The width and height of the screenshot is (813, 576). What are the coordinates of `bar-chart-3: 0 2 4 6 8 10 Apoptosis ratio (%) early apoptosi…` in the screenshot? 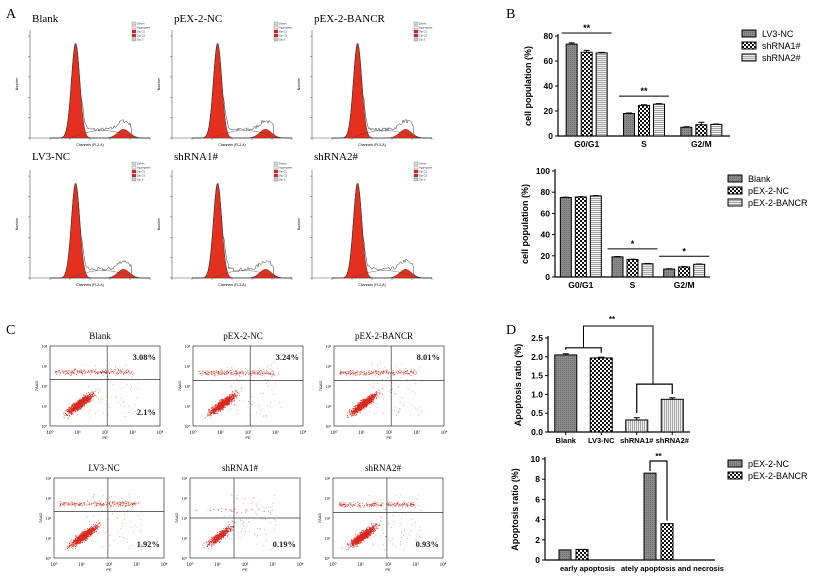 It's located at (659, 512).